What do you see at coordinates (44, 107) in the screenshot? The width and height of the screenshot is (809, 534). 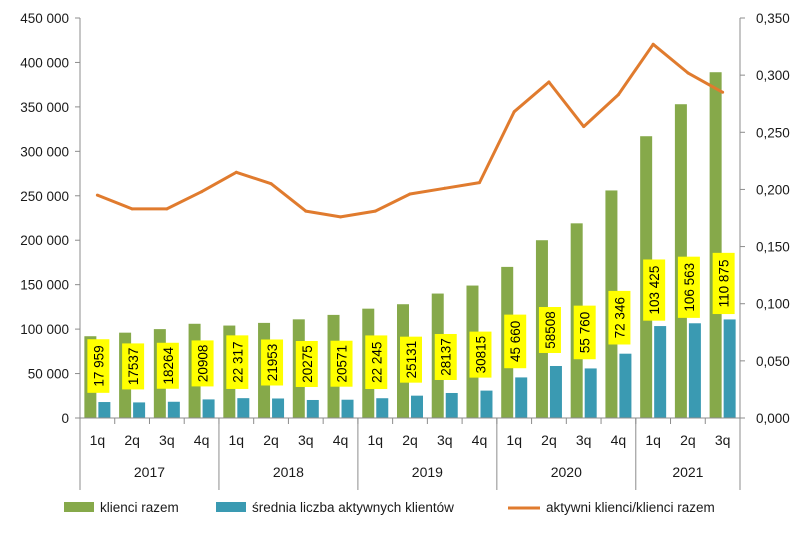 I see `y-left-tick-label: 350 000` at bounding box center [44, 107].